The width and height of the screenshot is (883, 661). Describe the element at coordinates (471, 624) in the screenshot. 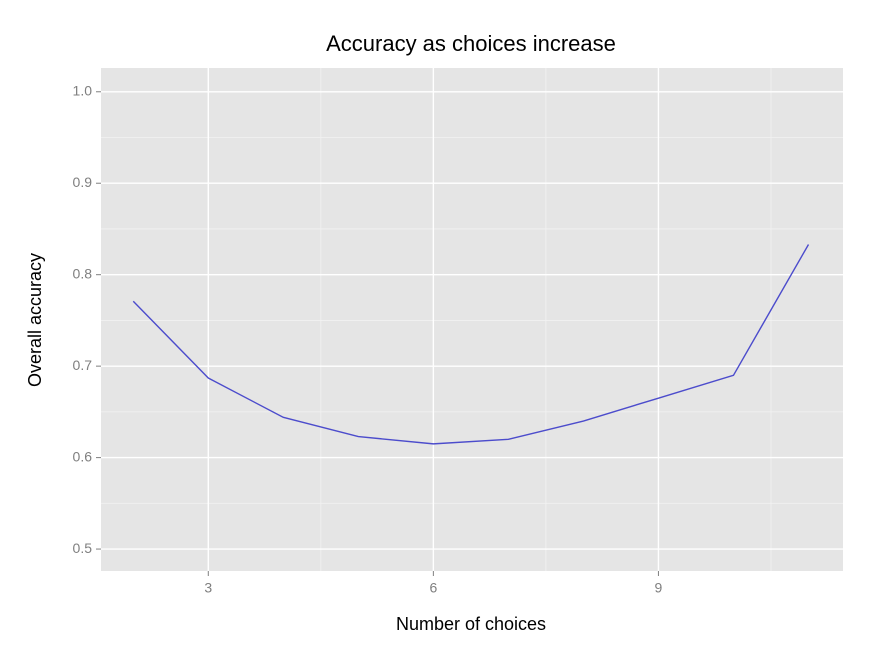

I see `x-axis-label: Number of choices` at that location.